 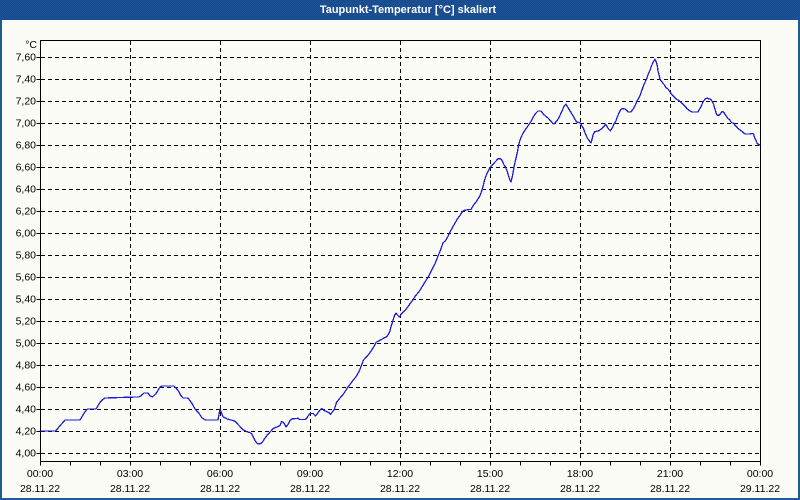 What do you see at coordinates (26, 234) in the screenshot?
I see `svg-text: 6,00` at bounding box center [26, 234].